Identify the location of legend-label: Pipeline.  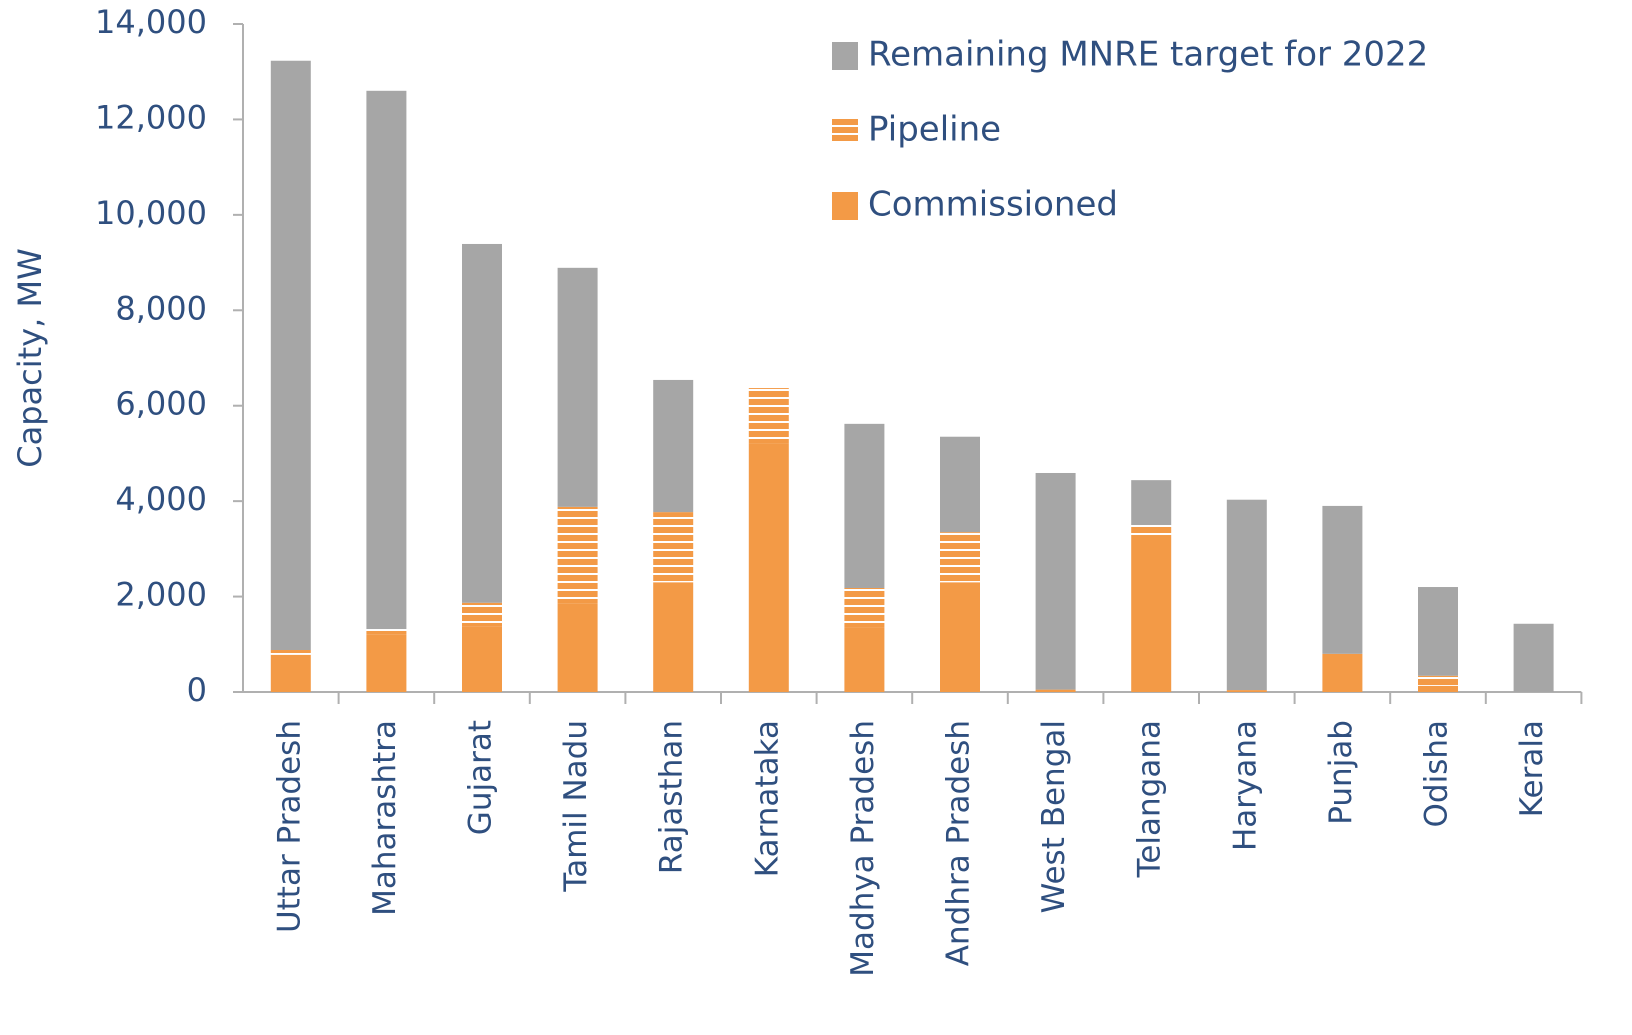
(934, 130).